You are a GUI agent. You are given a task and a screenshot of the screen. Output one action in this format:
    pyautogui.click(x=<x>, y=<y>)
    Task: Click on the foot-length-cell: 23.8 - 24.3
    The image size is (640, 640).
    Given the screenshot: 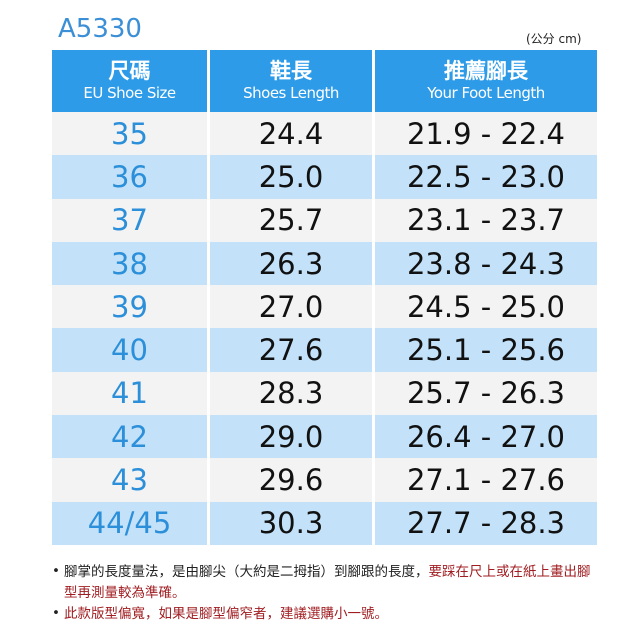 What is the action you would take?
    pyautogui.click(x=486, y=263)
    